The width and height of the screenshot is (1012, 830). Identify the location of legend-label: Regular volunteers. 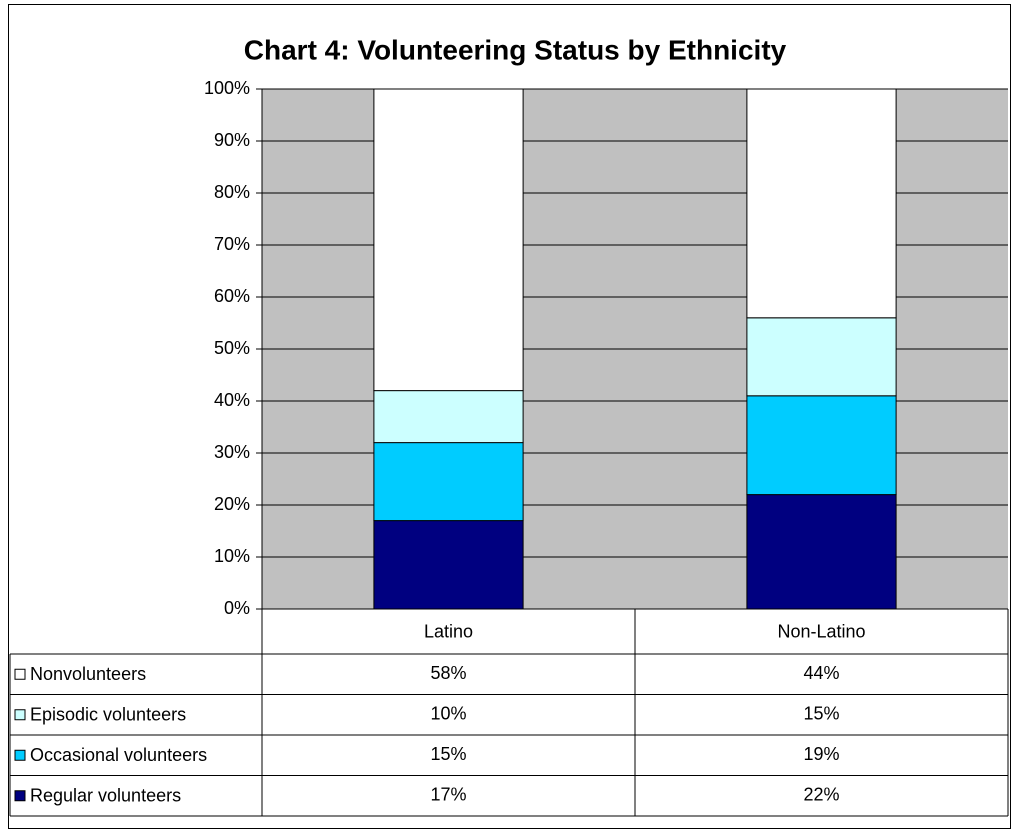
(105, 796).